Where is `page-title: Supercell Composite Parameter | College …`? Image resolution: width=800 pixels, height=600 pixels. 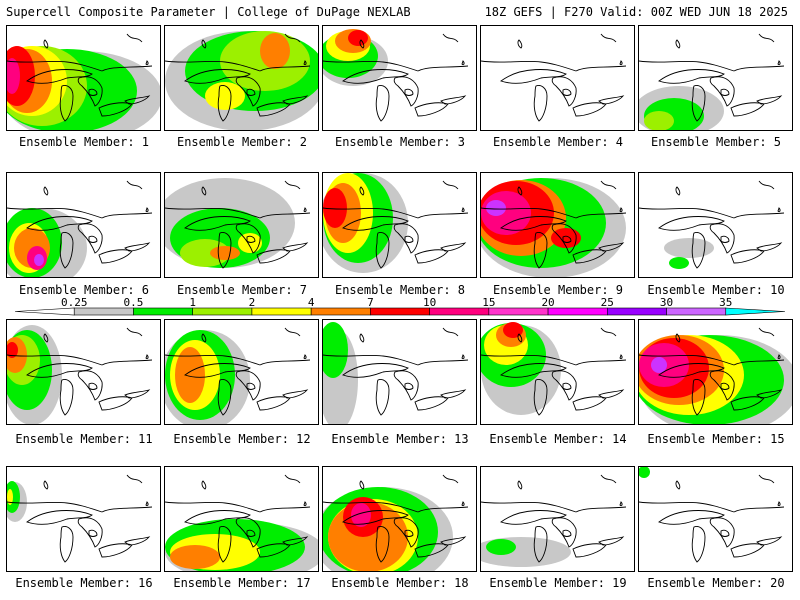 page-title: Supercell Composite Parameter | College … is located at coordinates (208, 12).